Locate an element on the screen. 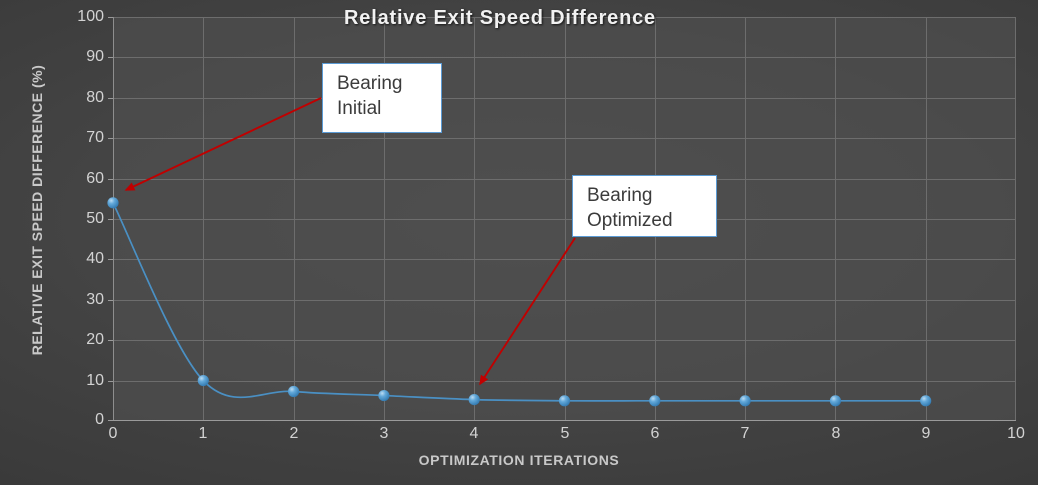 This screenshot has height=485, width=1038. y-axis-tick-label: 60 is located at coordinates (95, 178).